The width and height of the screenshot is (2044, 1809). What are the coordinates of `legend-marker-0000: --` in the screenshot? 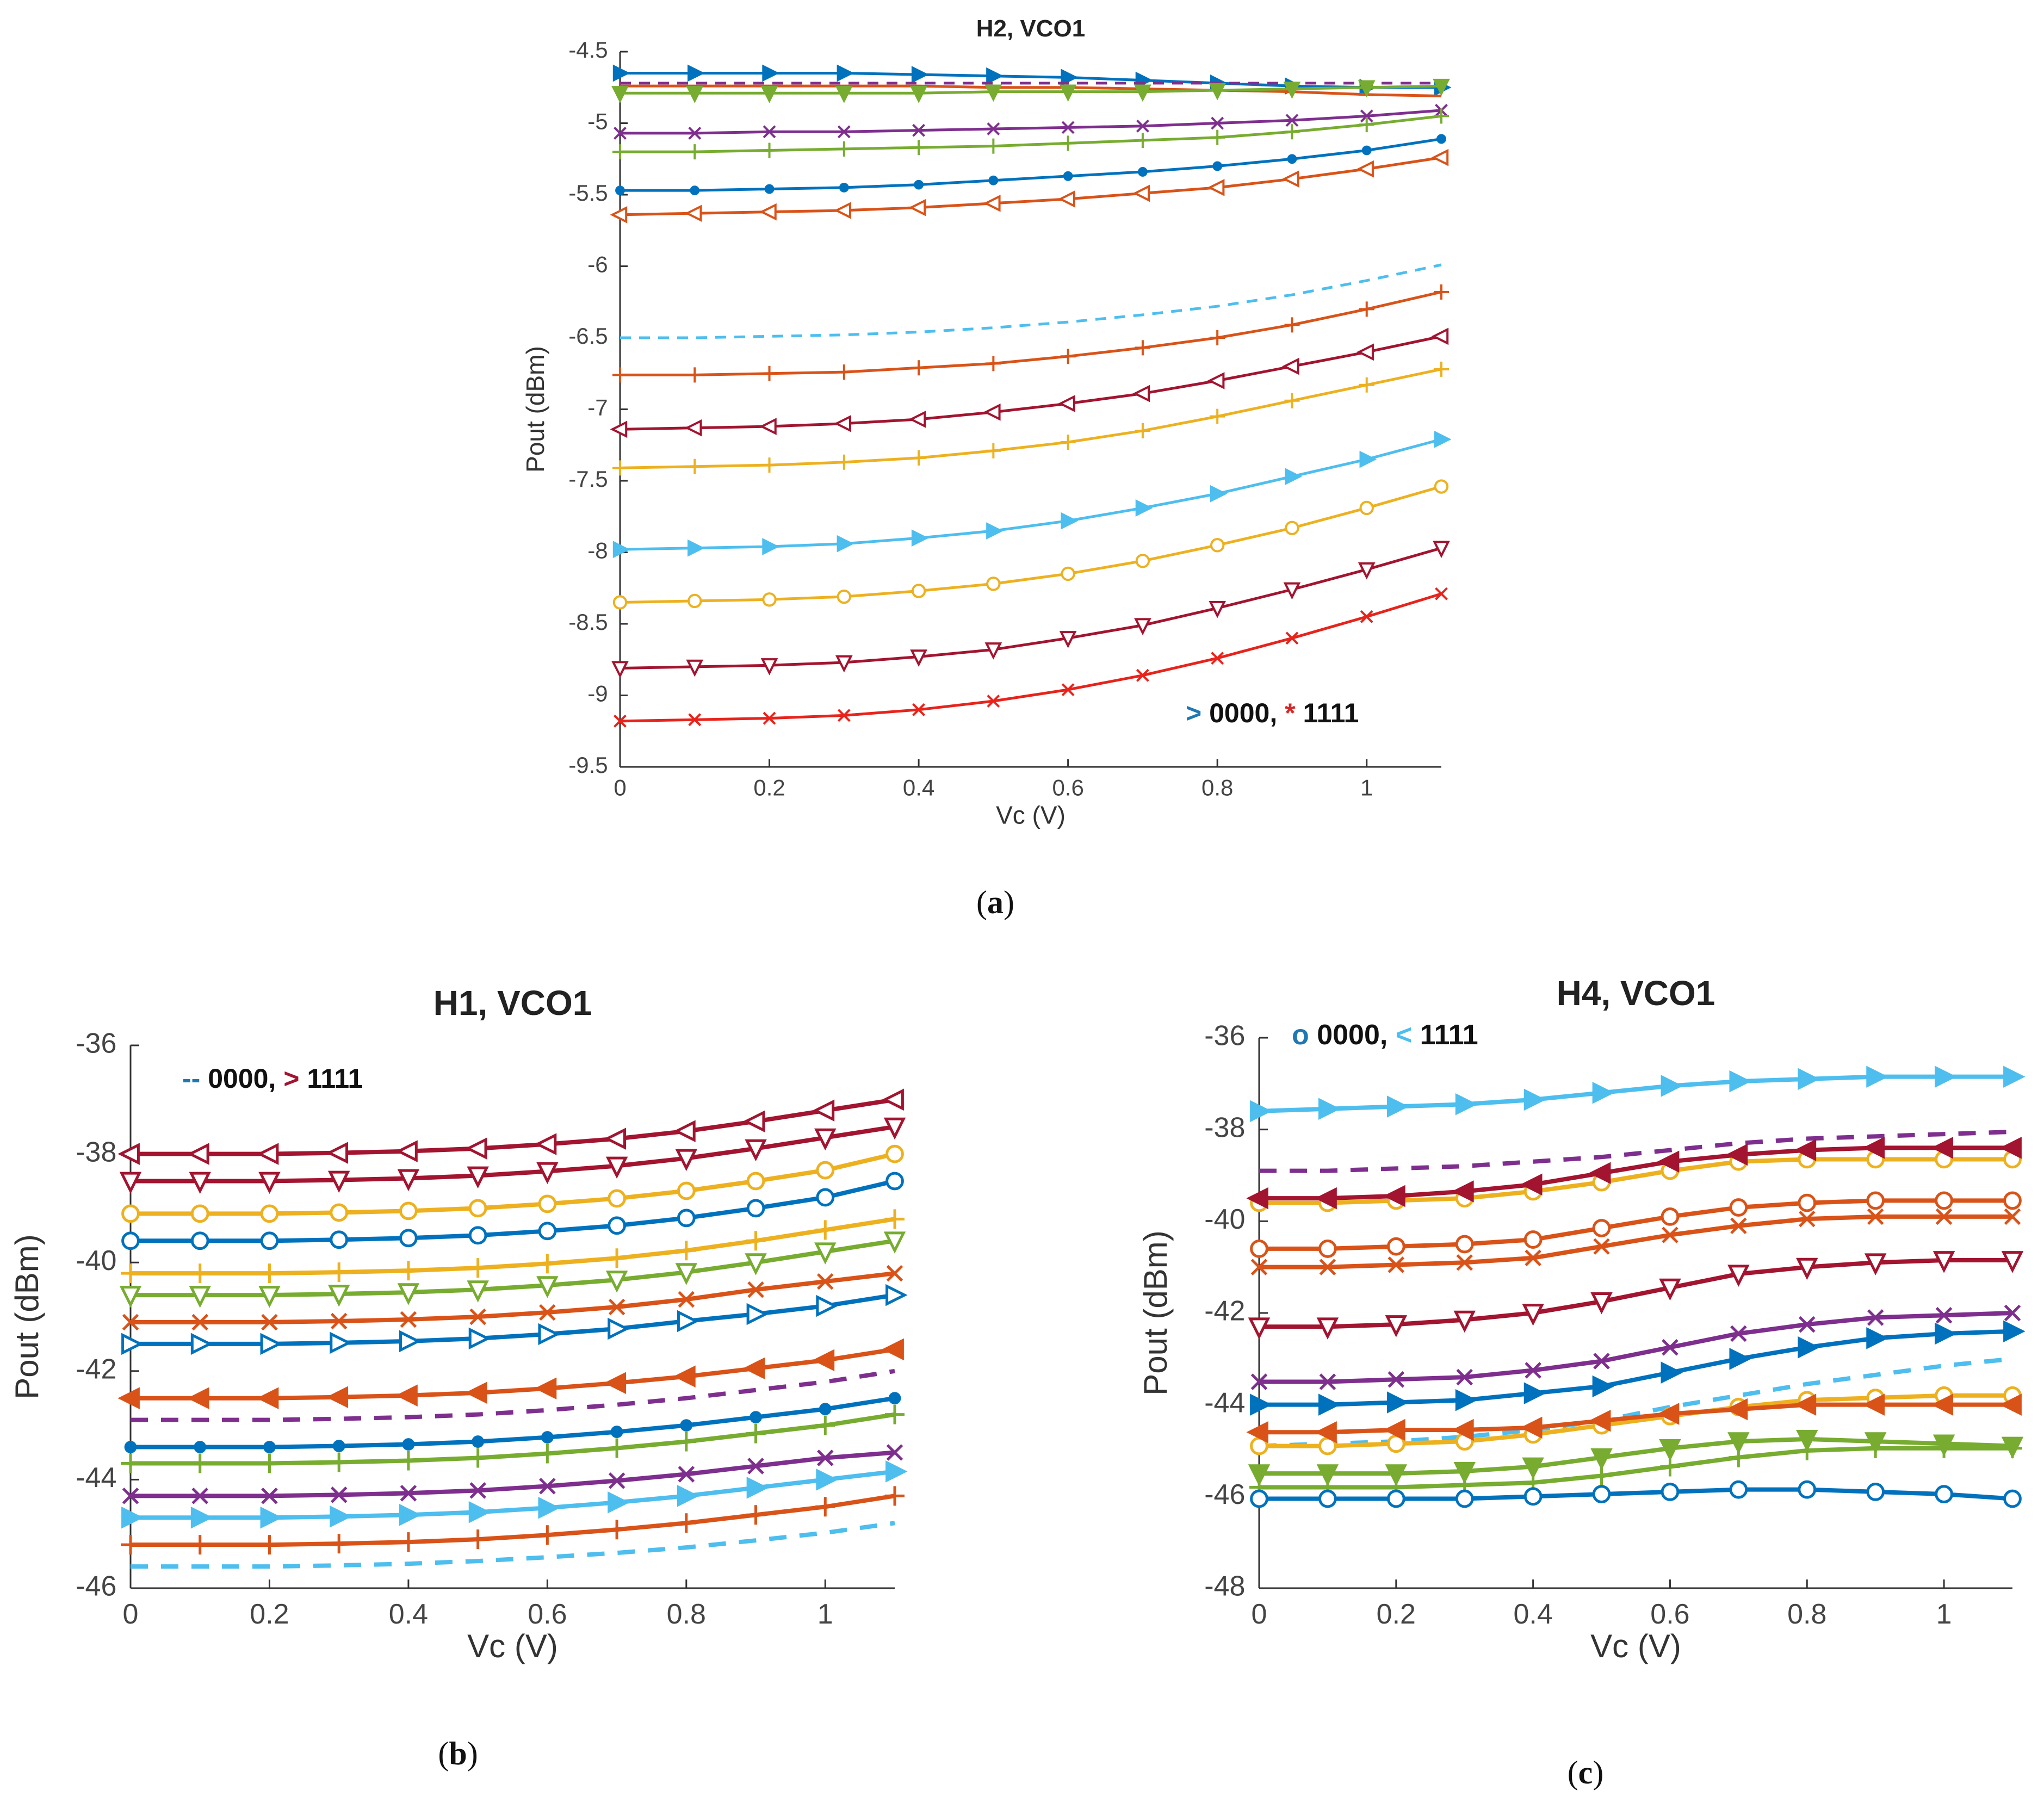 It's located at (195, 1078).